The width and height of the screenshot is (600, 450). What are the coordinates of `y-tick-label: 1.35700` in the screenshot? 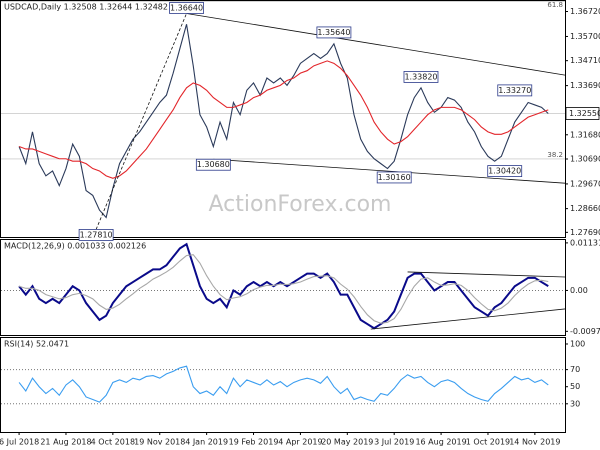 It's located at (585, 36).